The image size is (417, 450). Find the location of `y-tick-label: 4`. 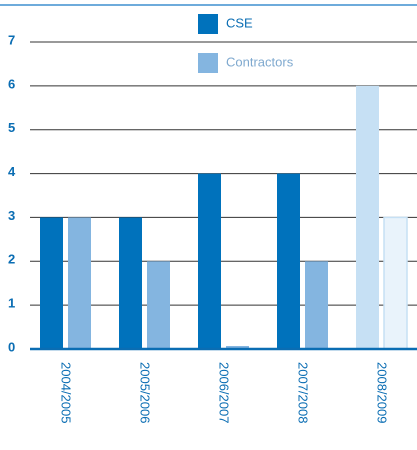

y-tick-label: 4 is located at coordinates (12, 171).